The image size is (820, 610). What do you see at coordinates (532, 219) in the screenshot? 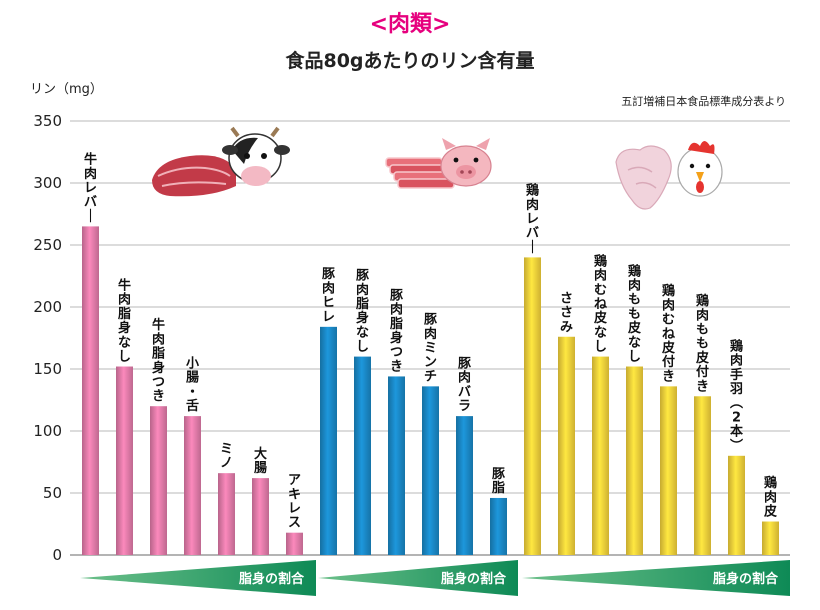
I see `bar-label: 鶏肉レバ｜` at bounding box center [532, 219].